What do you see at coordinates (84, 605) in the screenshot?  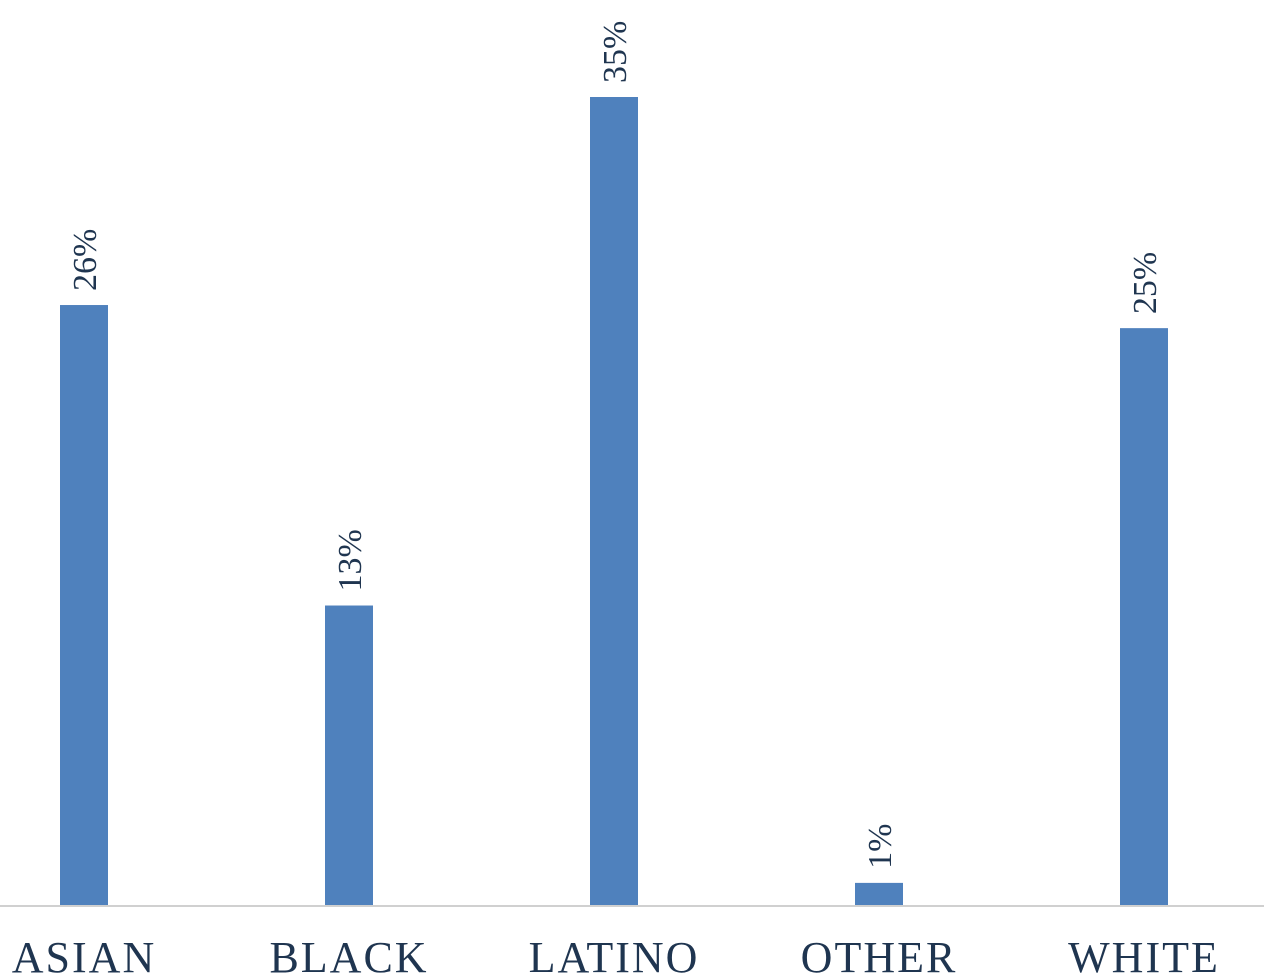 I see `bar-asian` at bounding box center [84, 605].